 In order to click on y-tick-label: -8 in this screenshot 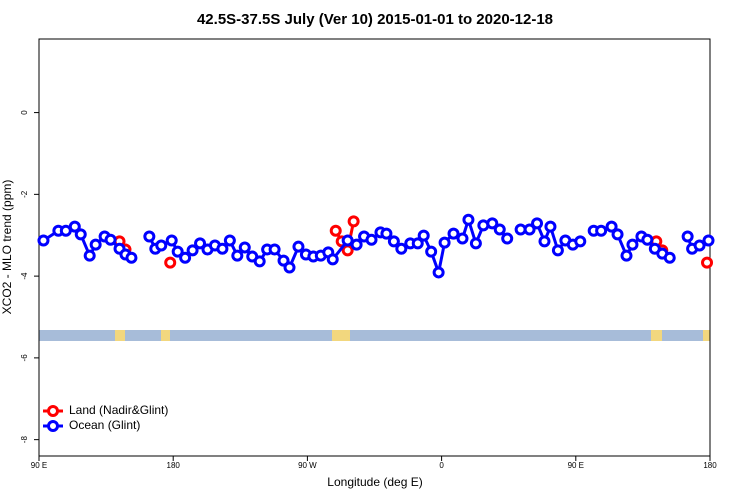, I will do `click(24, 440)`.